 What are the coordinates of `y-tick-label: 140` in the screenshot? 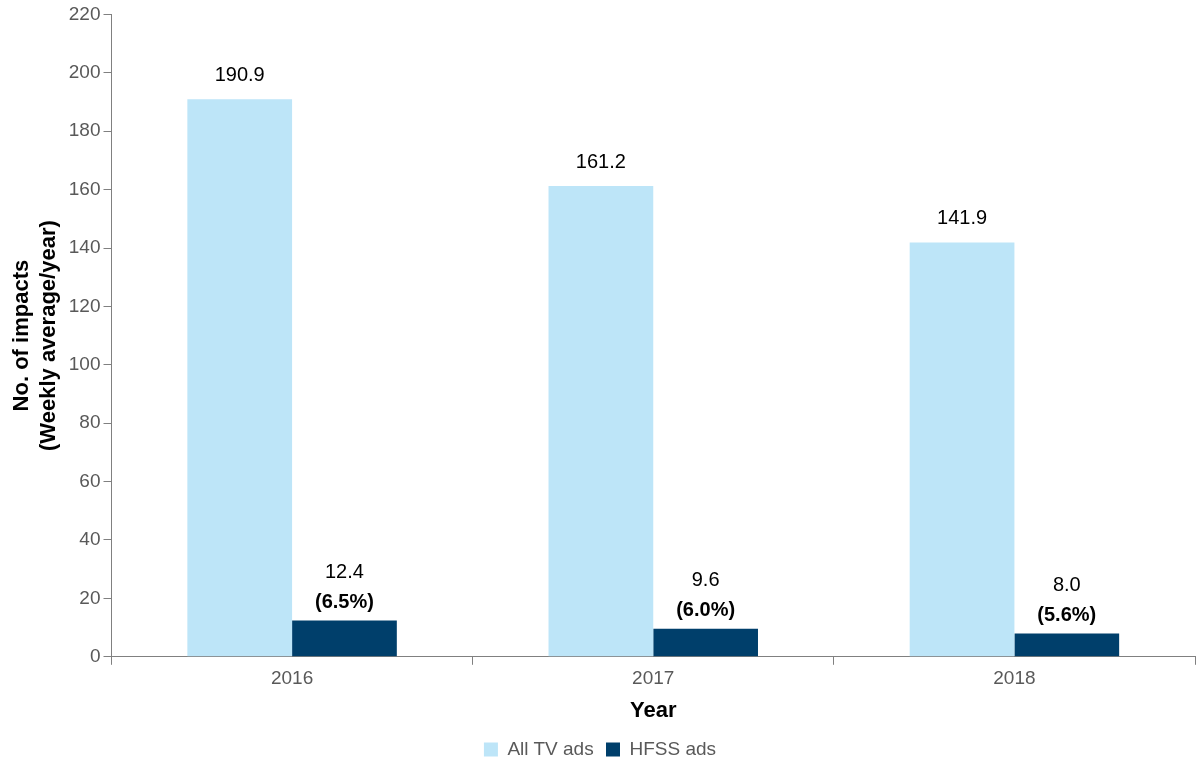 It's located at (84, 247).